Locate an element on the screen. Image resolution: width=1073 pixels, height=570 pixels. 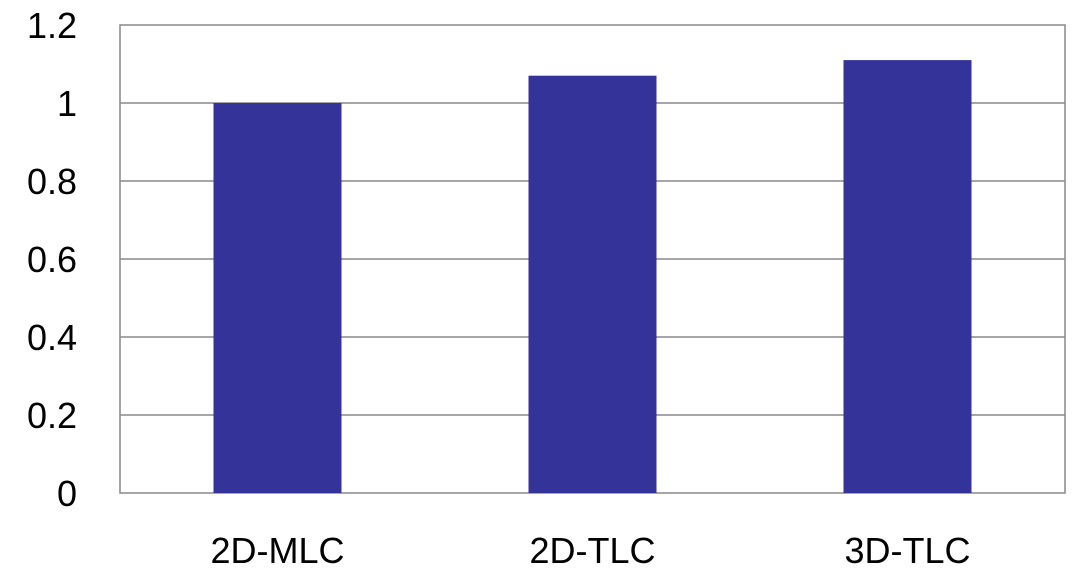
y-tick-label: 0 is located at coordinates (67, 493).